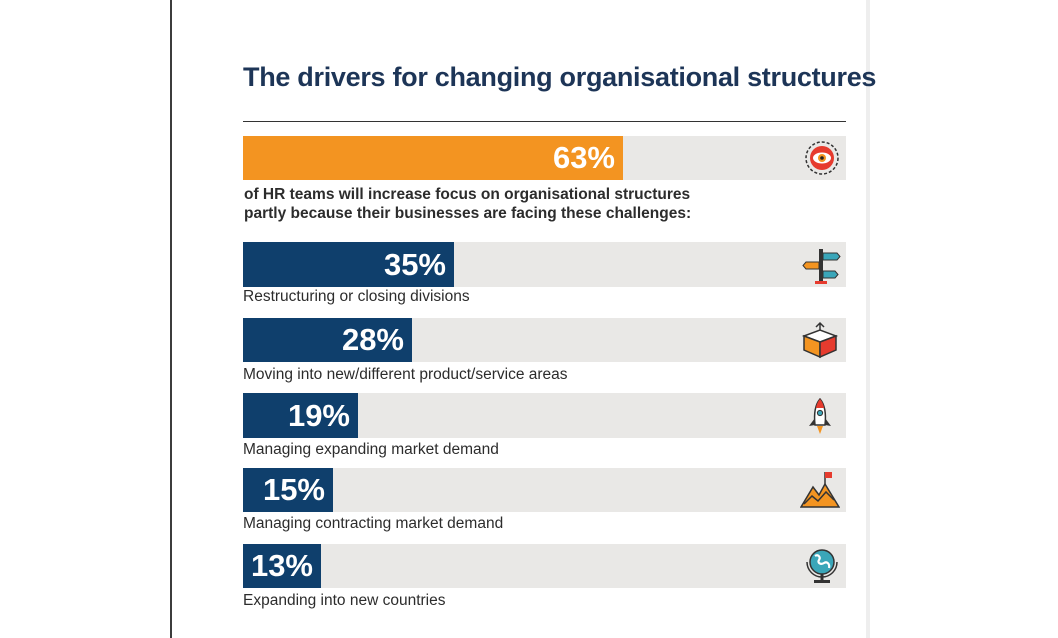 This screenshot has width=1058, height=638. What do you see at coordinates (820, 416) in the screenshot?
I see `rocket-icon` at bounding box center [820, 416].